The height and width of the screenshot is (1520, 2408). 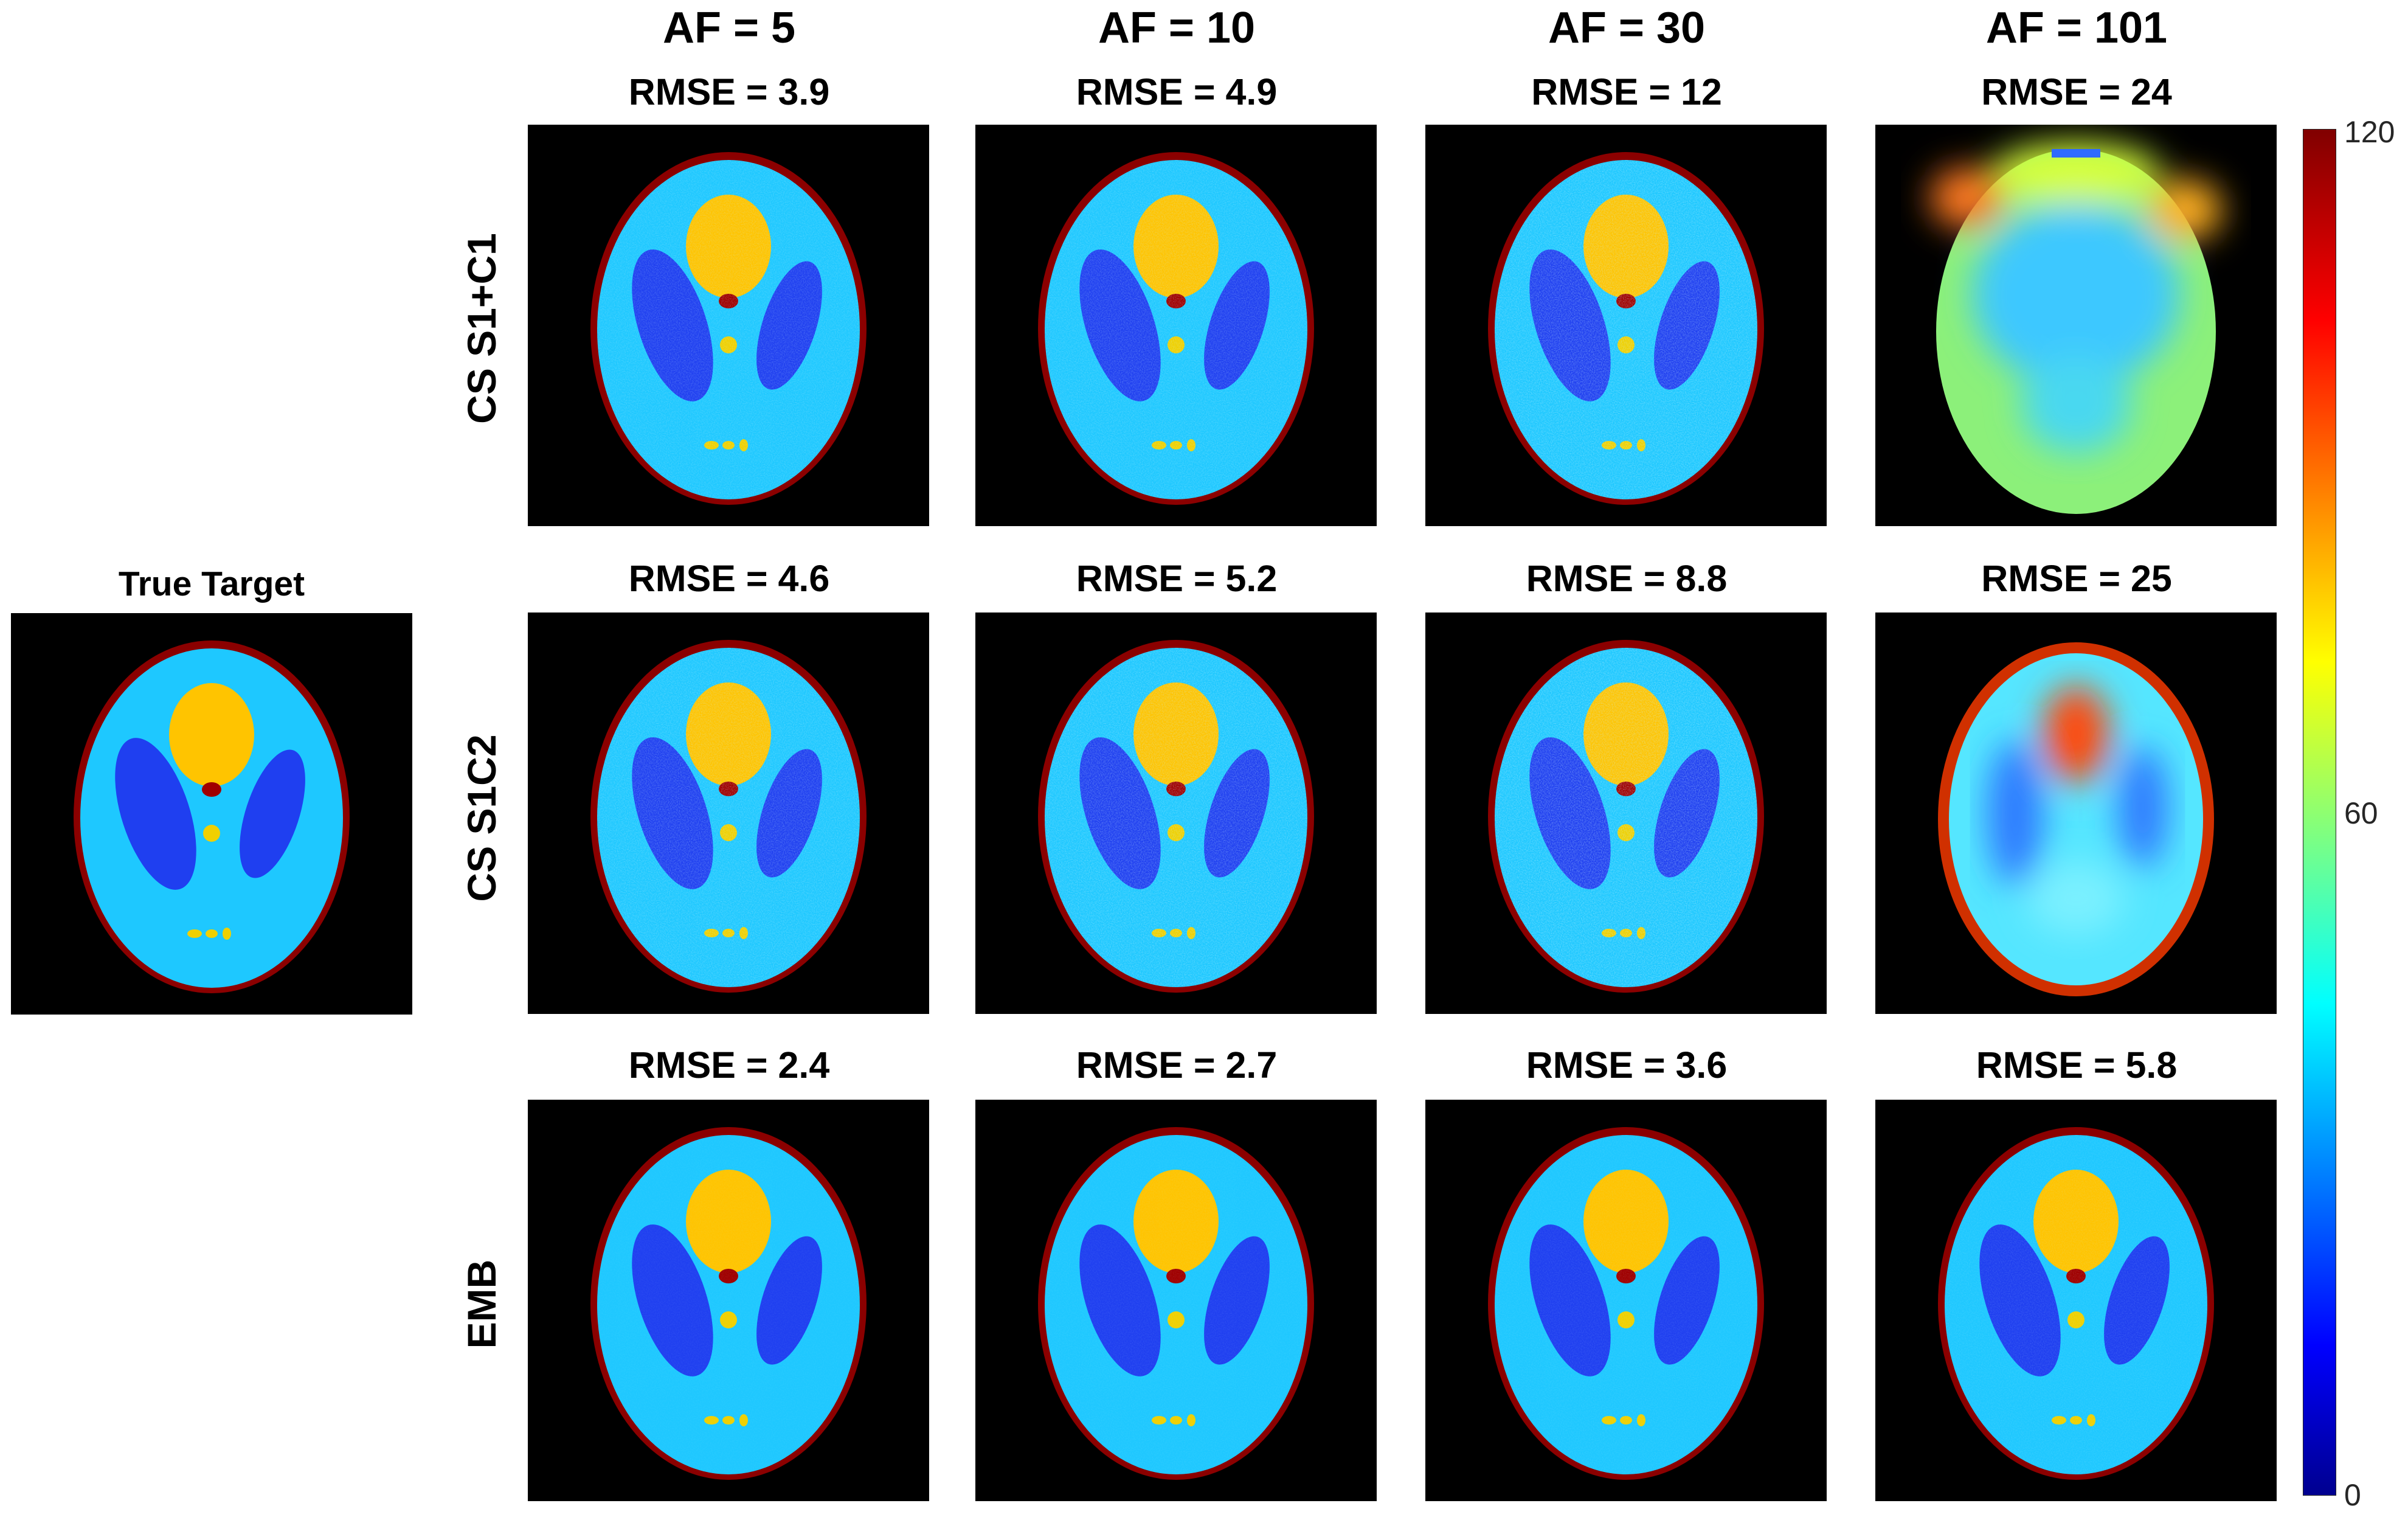 What do you see at coordinates (2076, 92) in the screenshot?
I see `rmse-label: RMSE = 24` at bounding box center [2076, 92].